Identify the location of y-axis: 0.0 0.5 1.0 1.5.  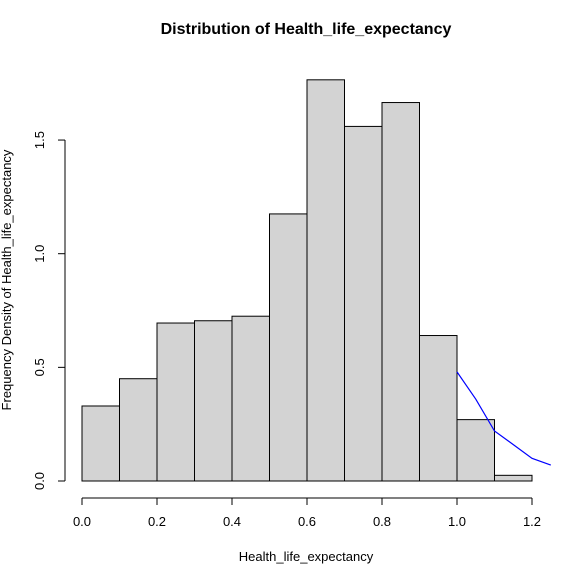
(49, 310).